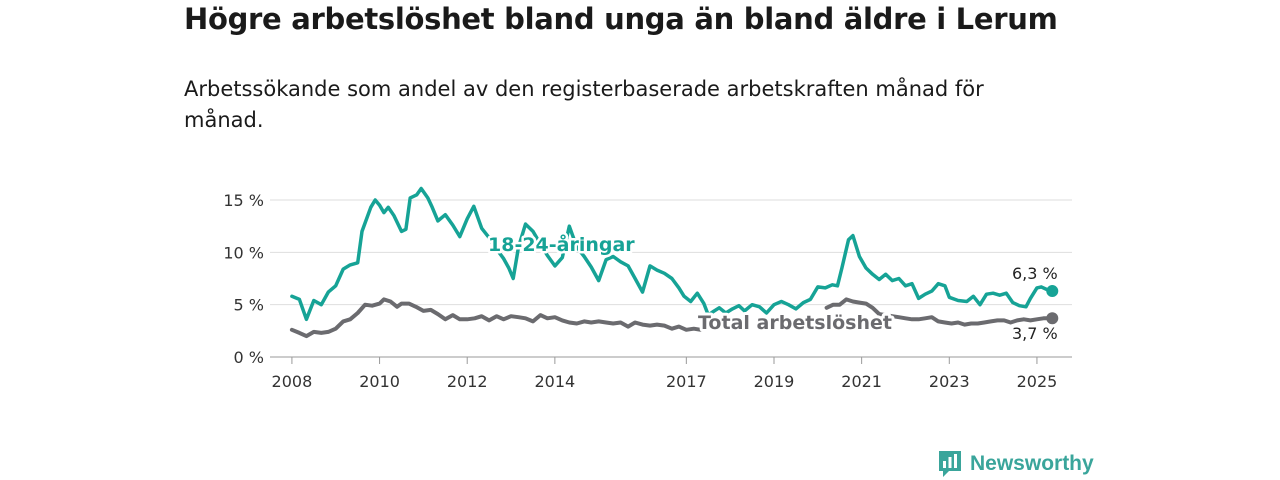 The height and width of the screenshot is (480, 1280). Describe the element at coordinates (949, 381) in the screenshot. I see `x-tick-label: 2023` at that location.